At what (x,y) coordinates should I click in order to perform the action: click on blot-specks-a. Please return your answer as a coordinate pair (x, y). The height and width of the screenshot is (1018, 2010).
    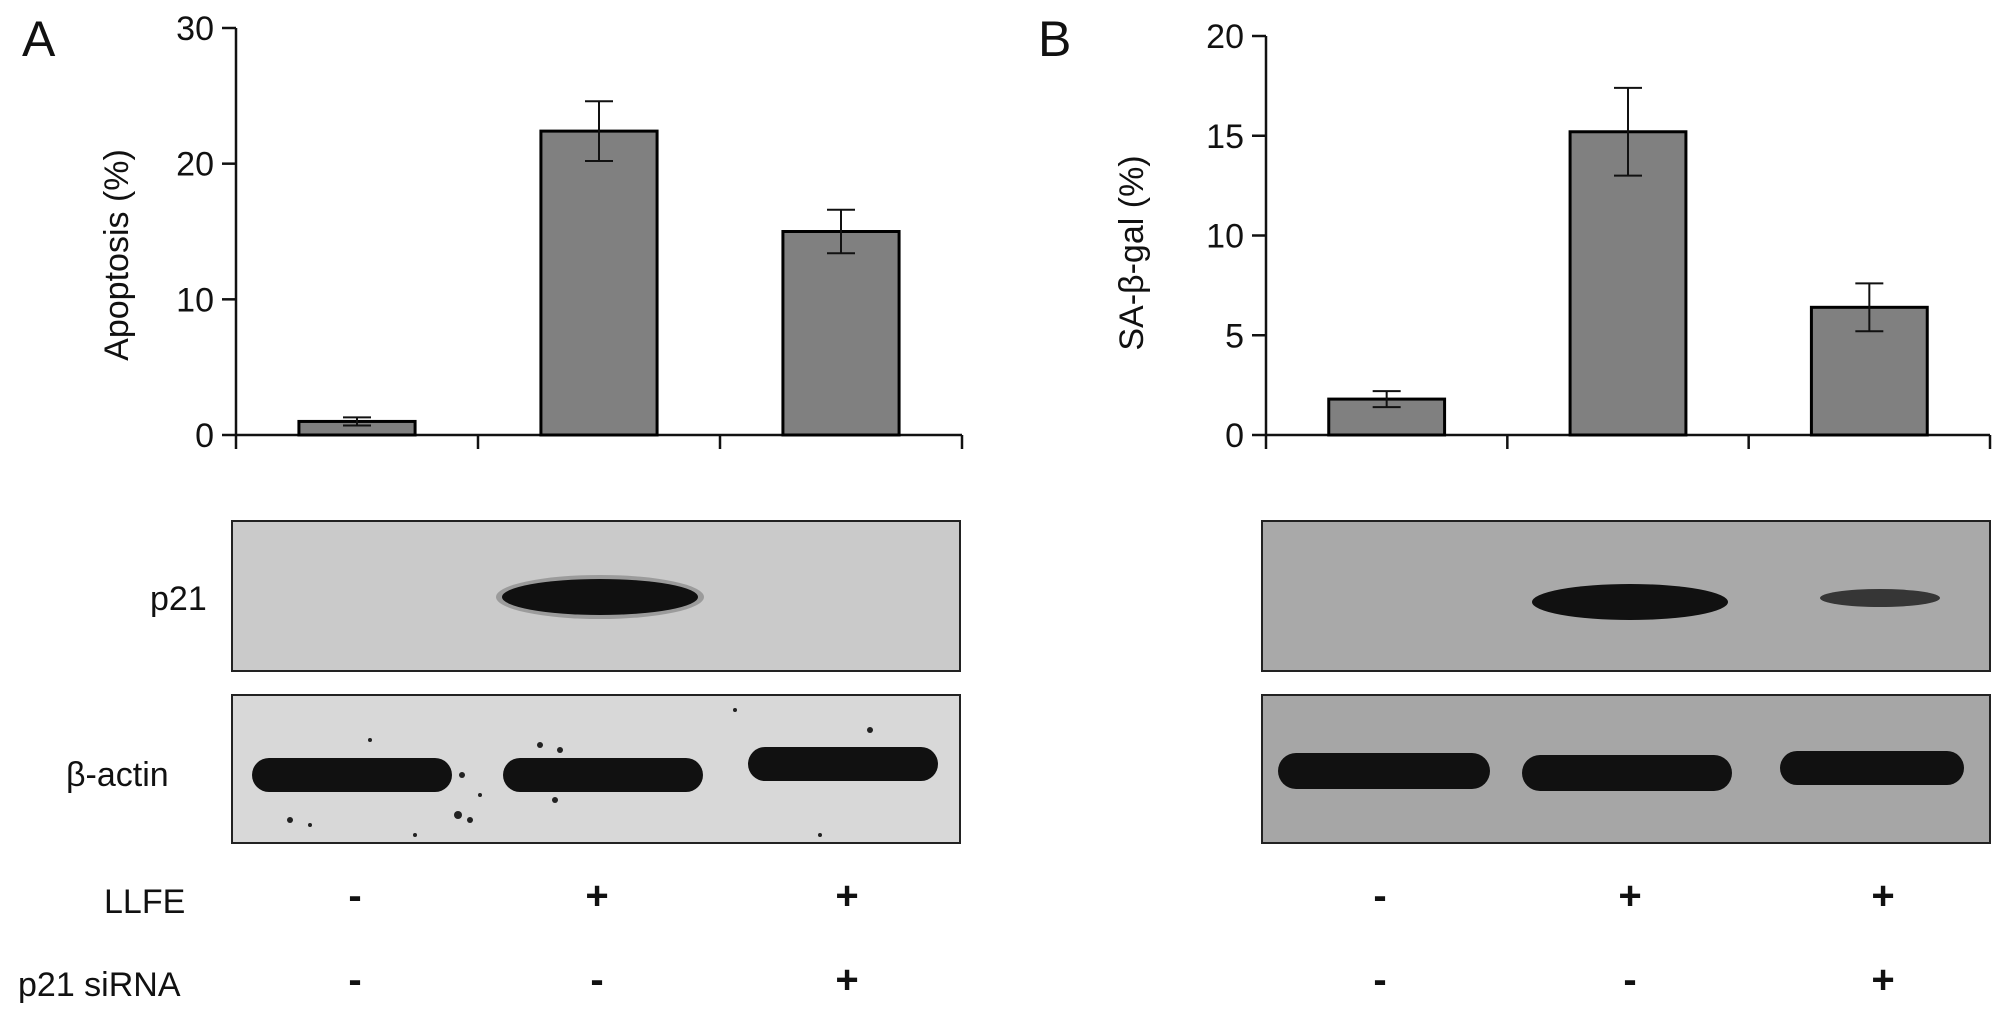
    Looking at the image, I should click on (580, 772).